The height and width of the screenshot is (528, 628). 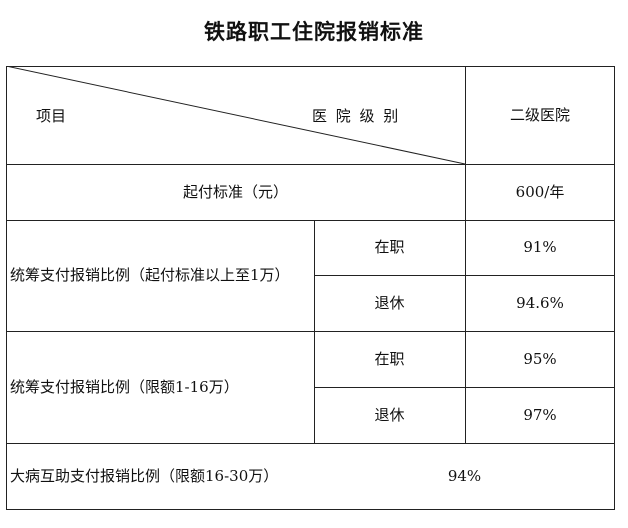 I want to click on table-border-top, so click(x=310, y=66).